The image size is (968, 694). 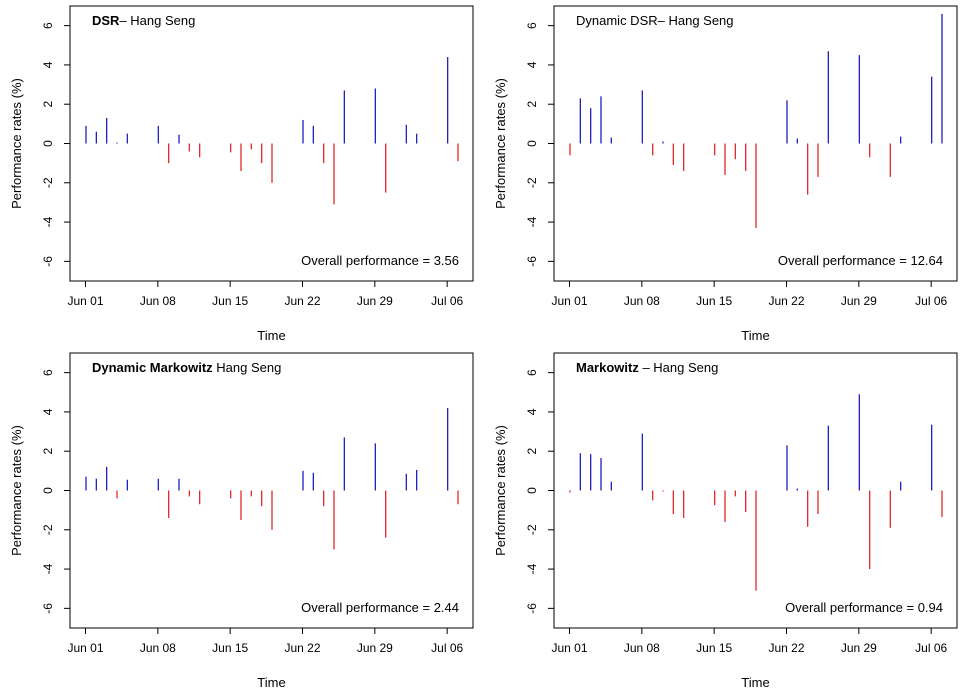 I want to click on panel-title: Dynamic DSR– Hang Seng, so click(x=655, y=20).